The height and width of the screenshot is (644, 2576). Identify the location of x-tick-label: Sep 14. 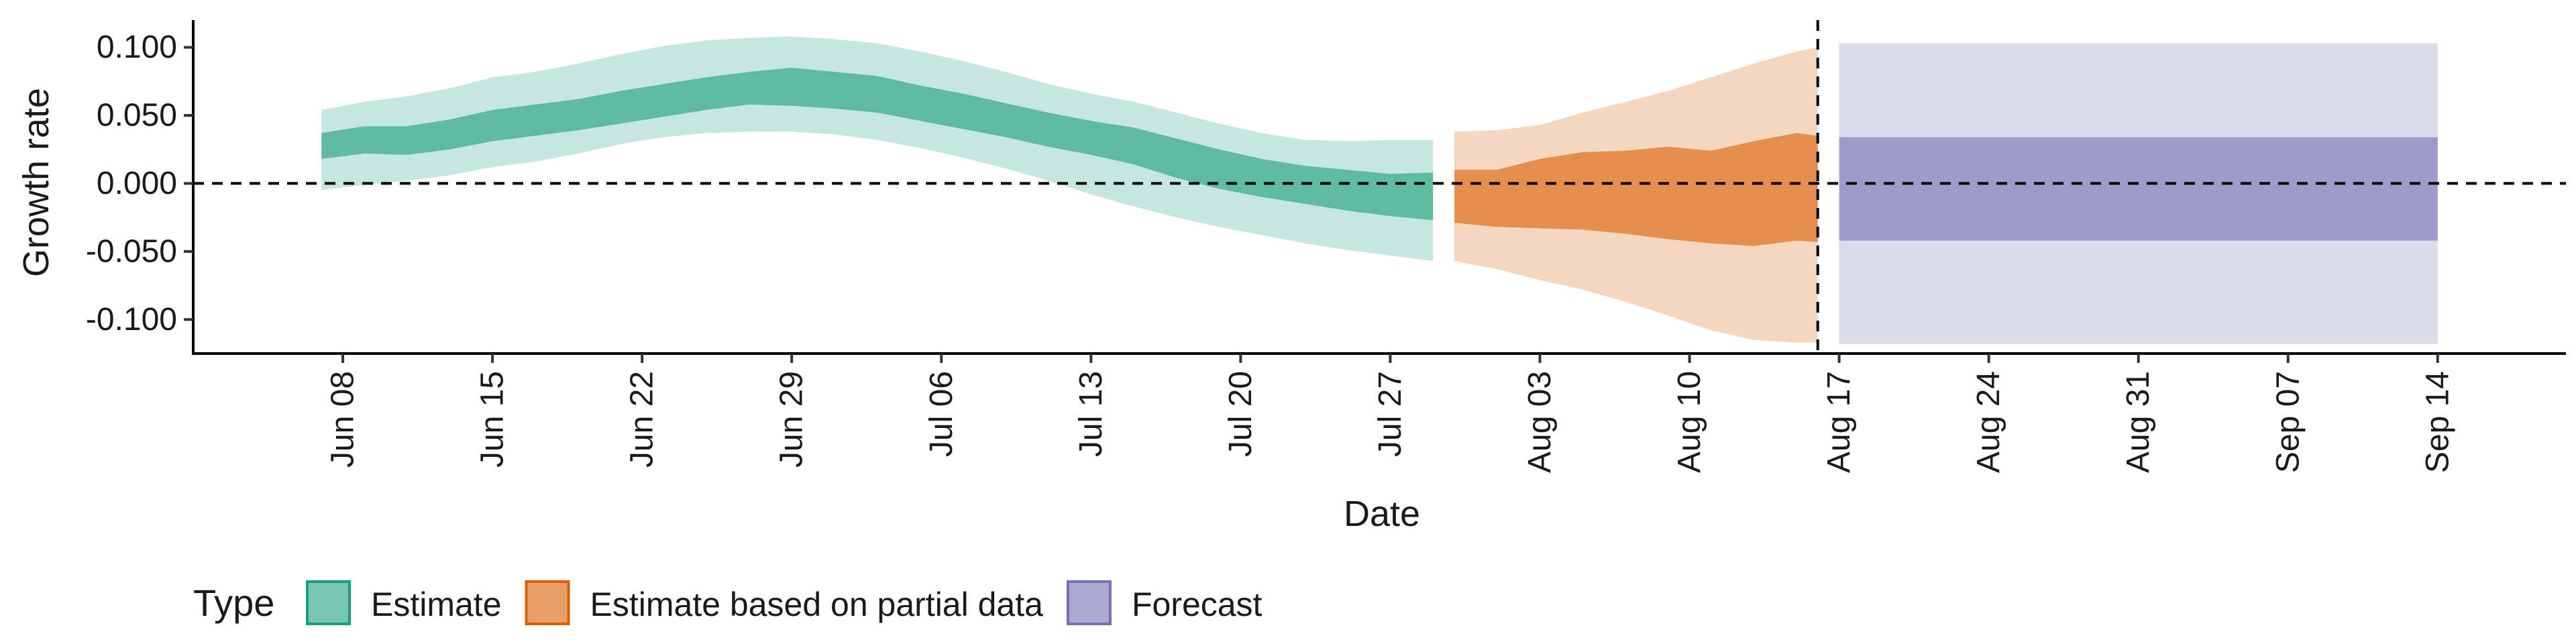
(2437, 422).